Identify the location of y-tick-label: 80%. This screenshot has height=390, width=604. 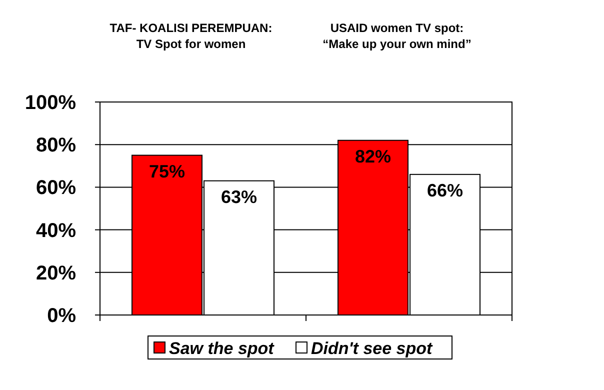
(56, 145).